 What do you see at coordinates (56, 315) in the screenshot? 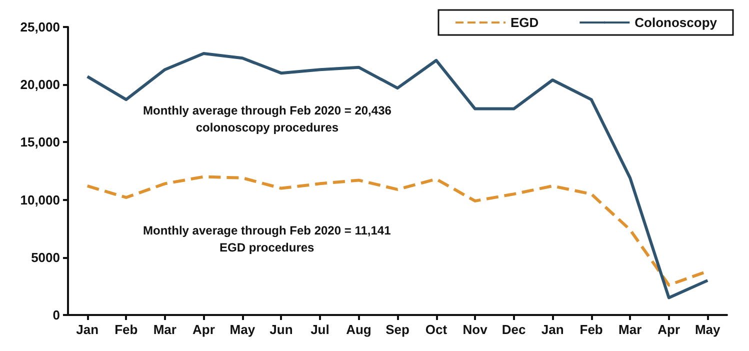
I see `y-tick-label: 0` at bounding box center [56, 315].